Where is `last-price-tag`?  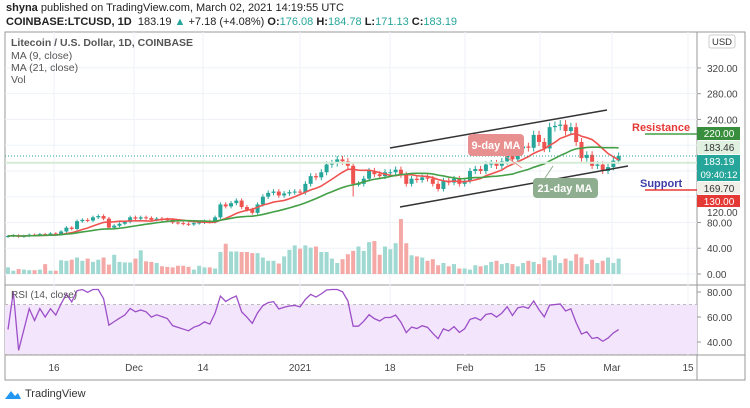
last-price-tag is located at coordinates (718, 168).